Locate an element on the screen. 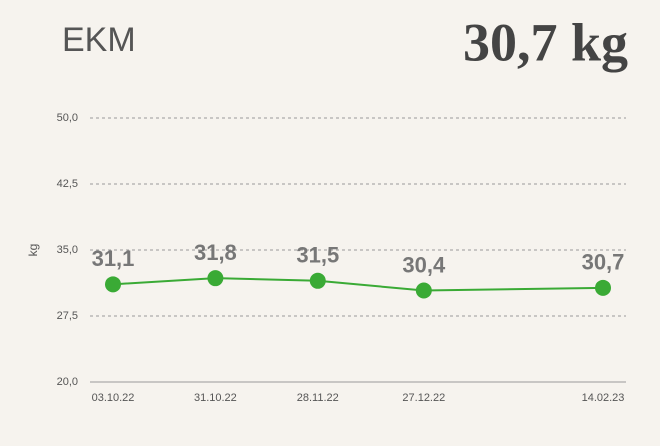 This screenshot has height=446, width=660. y-tick-label: 35,0 is located at coordinates (67, 250).